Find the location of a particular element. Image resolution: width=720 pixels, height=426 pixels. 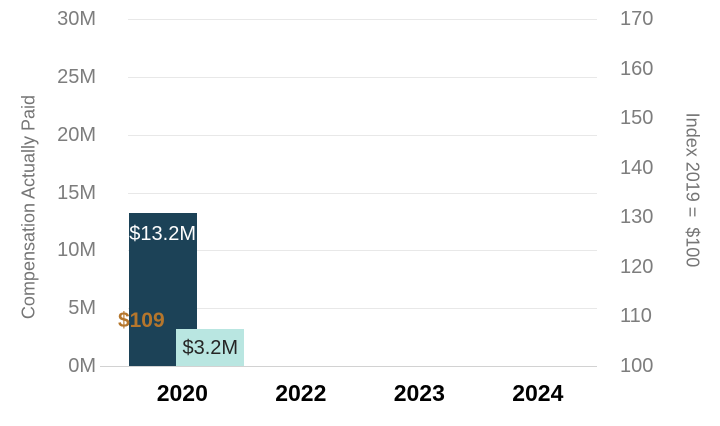

left-axis-tick-label: 10M is located at coordinates (76, 250).